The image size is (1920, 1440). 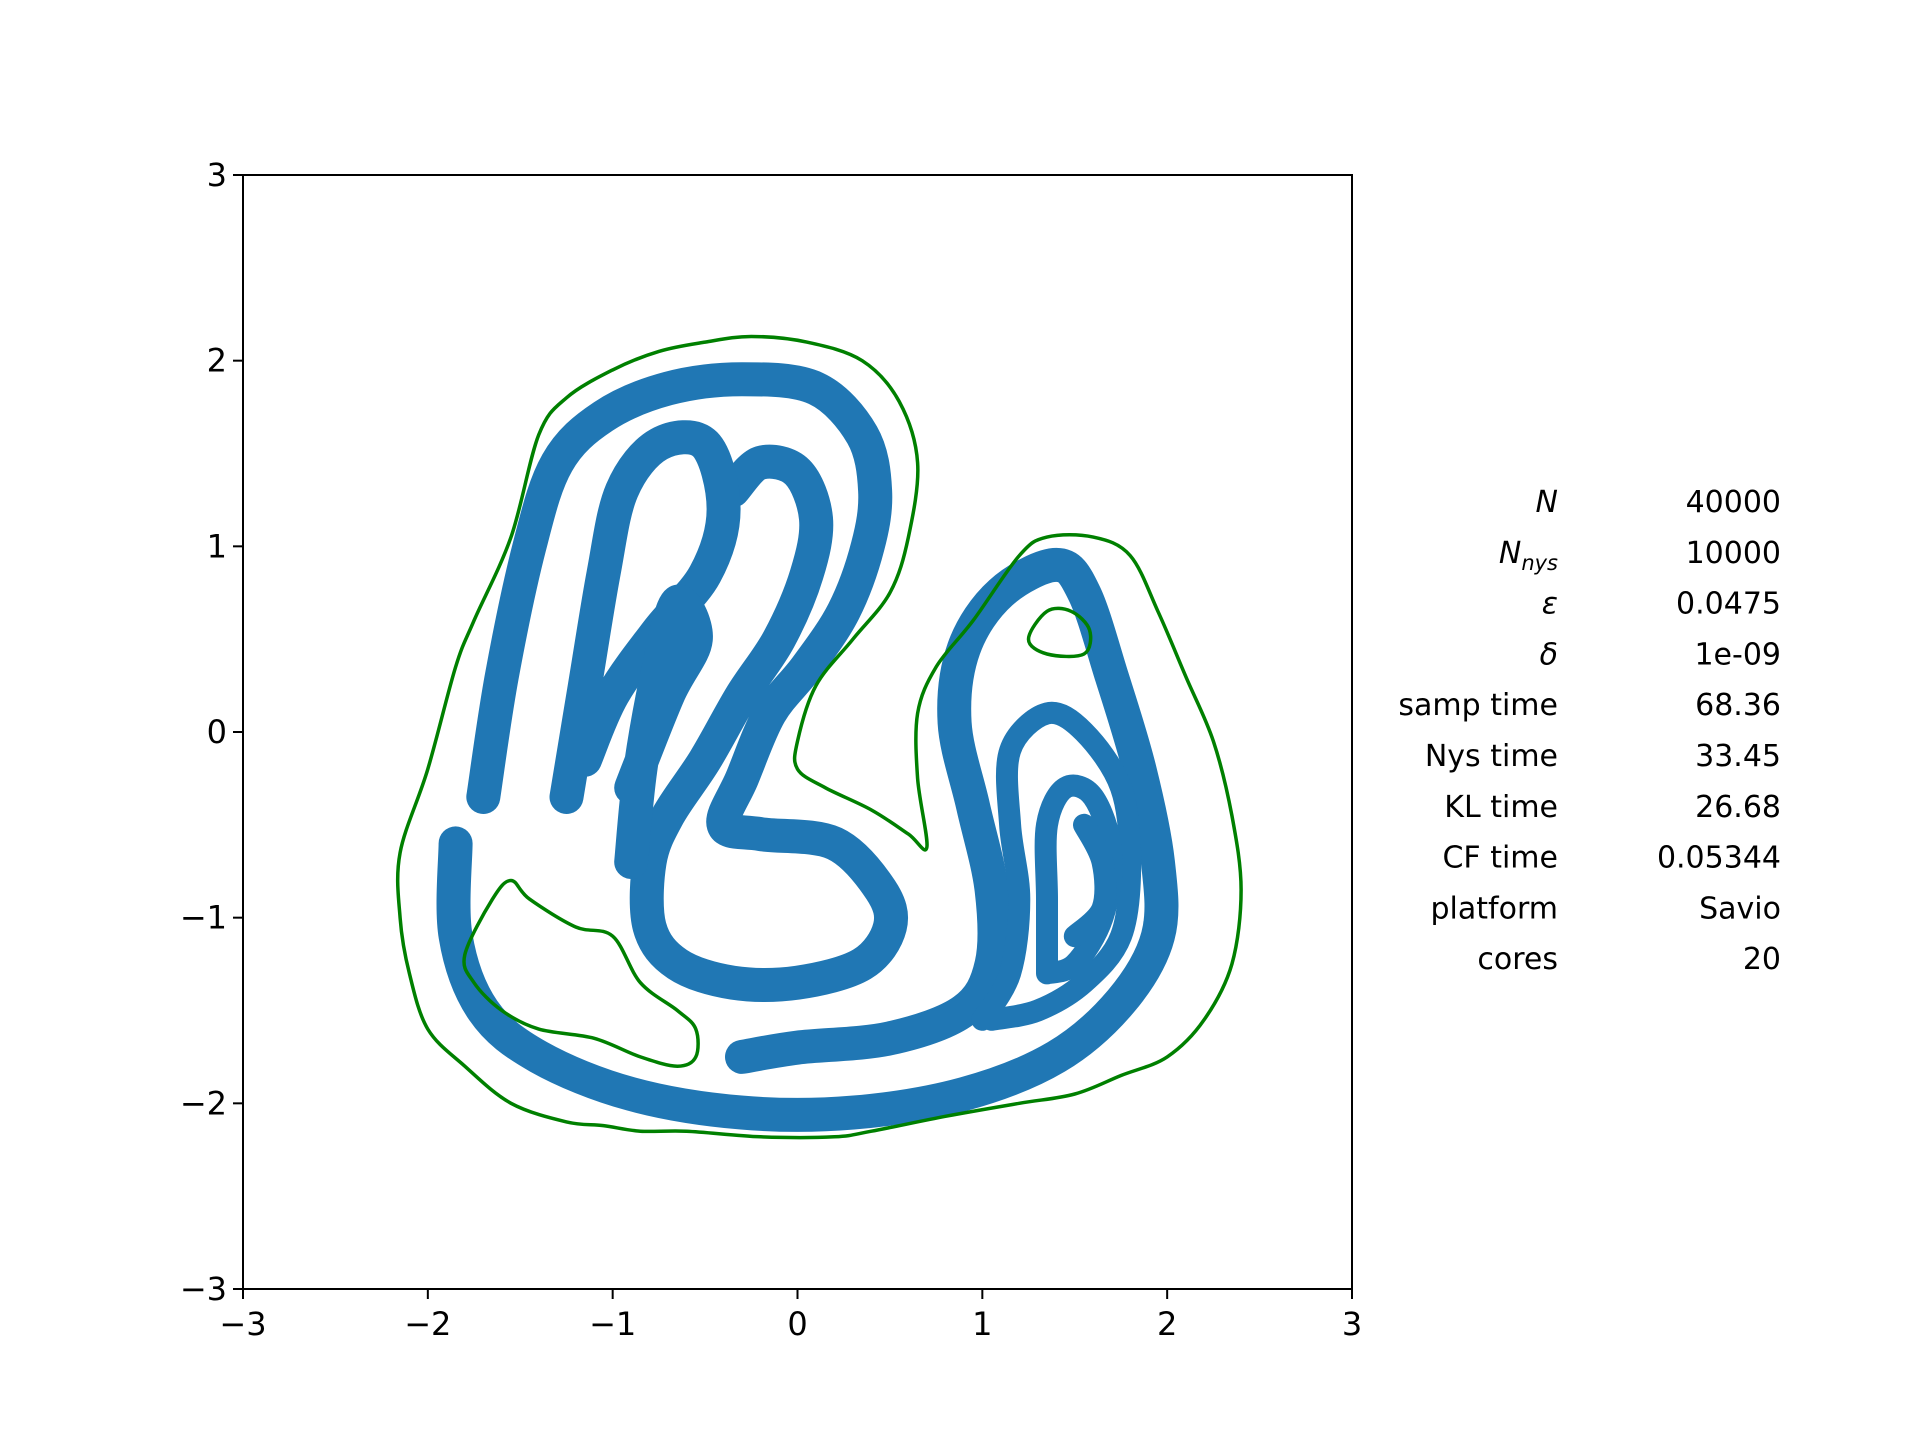 I want to click on info-value: 1e-09, so click(x=1737, y=654).